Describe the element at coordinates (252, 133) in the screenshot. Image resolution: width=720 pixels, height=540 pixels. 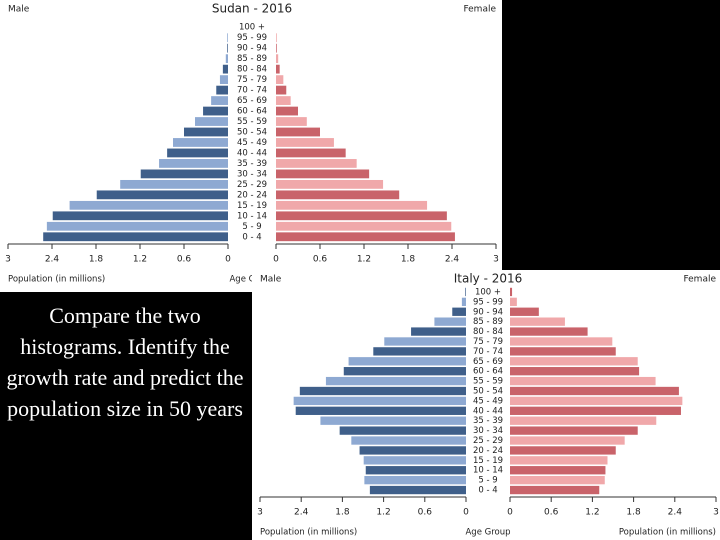
I see `age-label: 50 - 54` at that location.